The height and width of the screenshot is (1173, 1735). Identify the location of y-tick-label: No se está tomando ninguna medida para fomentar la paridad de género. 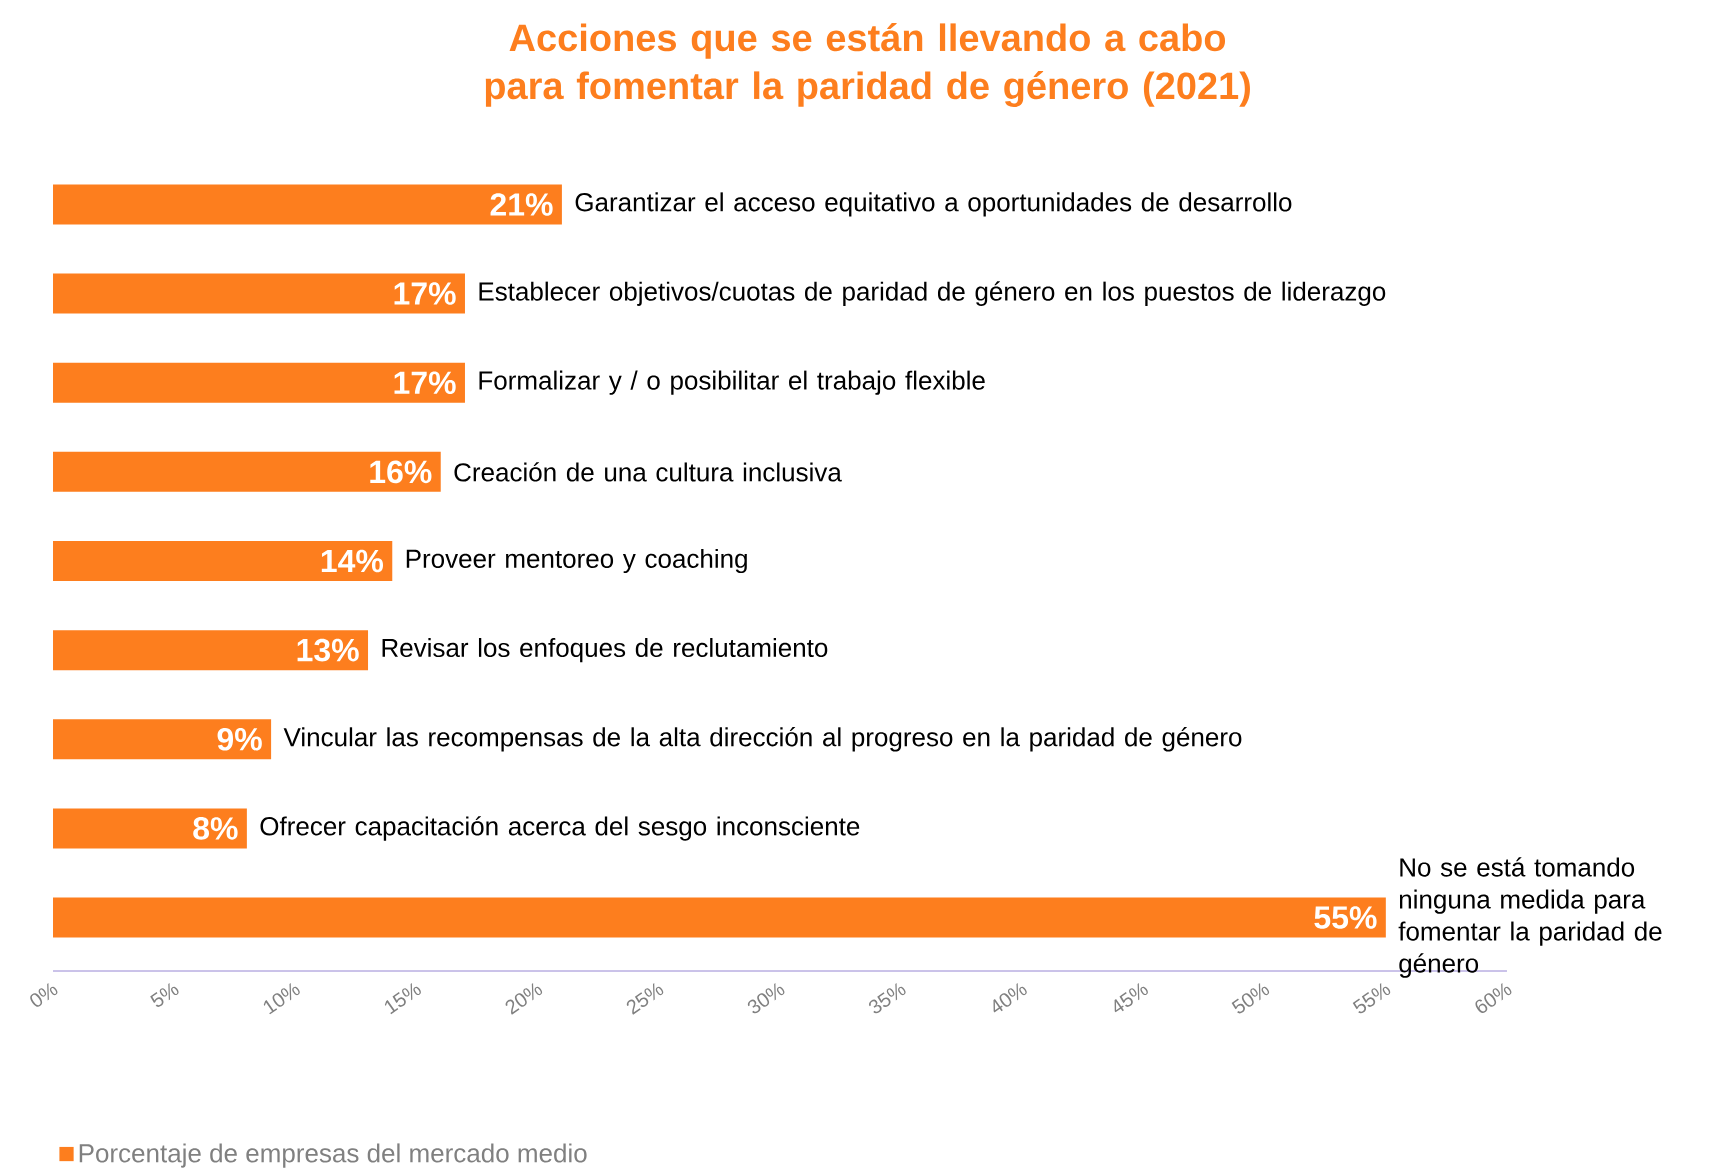
(1530, 917).